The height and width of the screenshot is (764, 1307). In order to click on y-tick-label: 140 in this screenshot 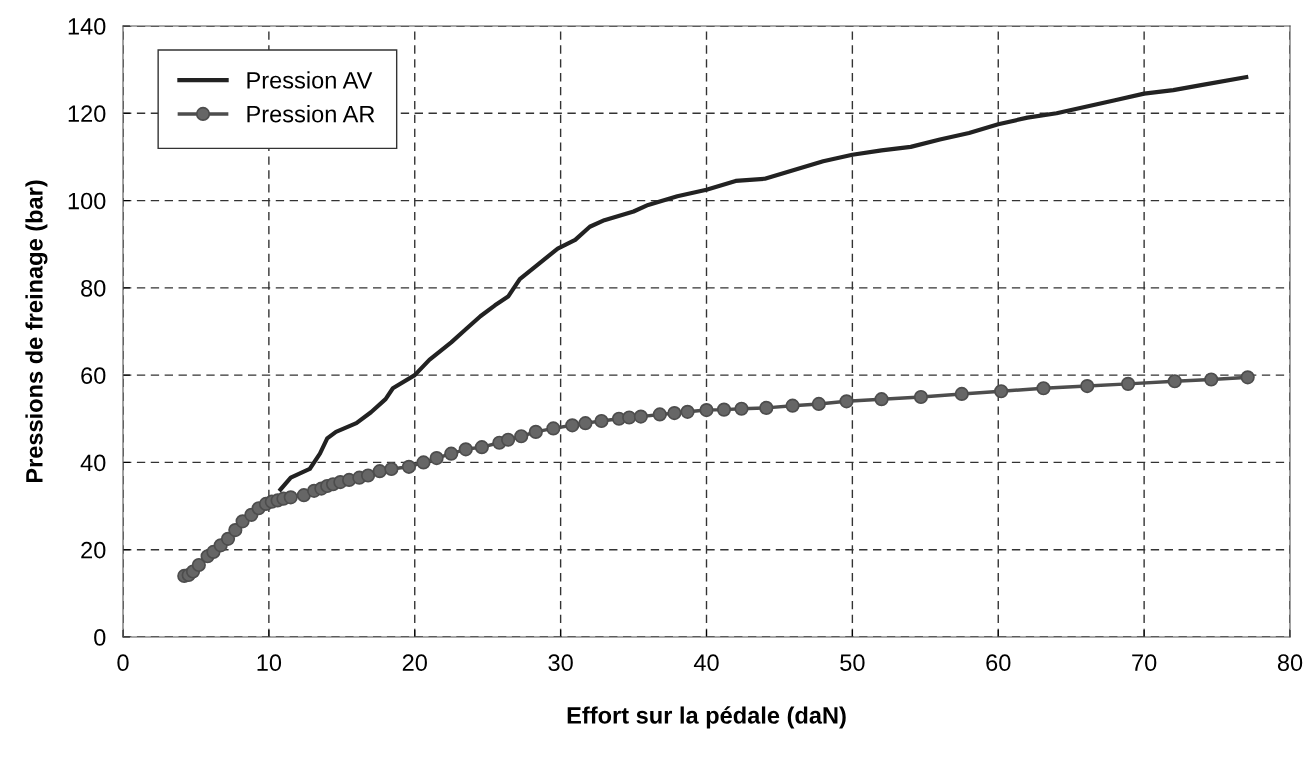, I will do `click(87, 26)`.